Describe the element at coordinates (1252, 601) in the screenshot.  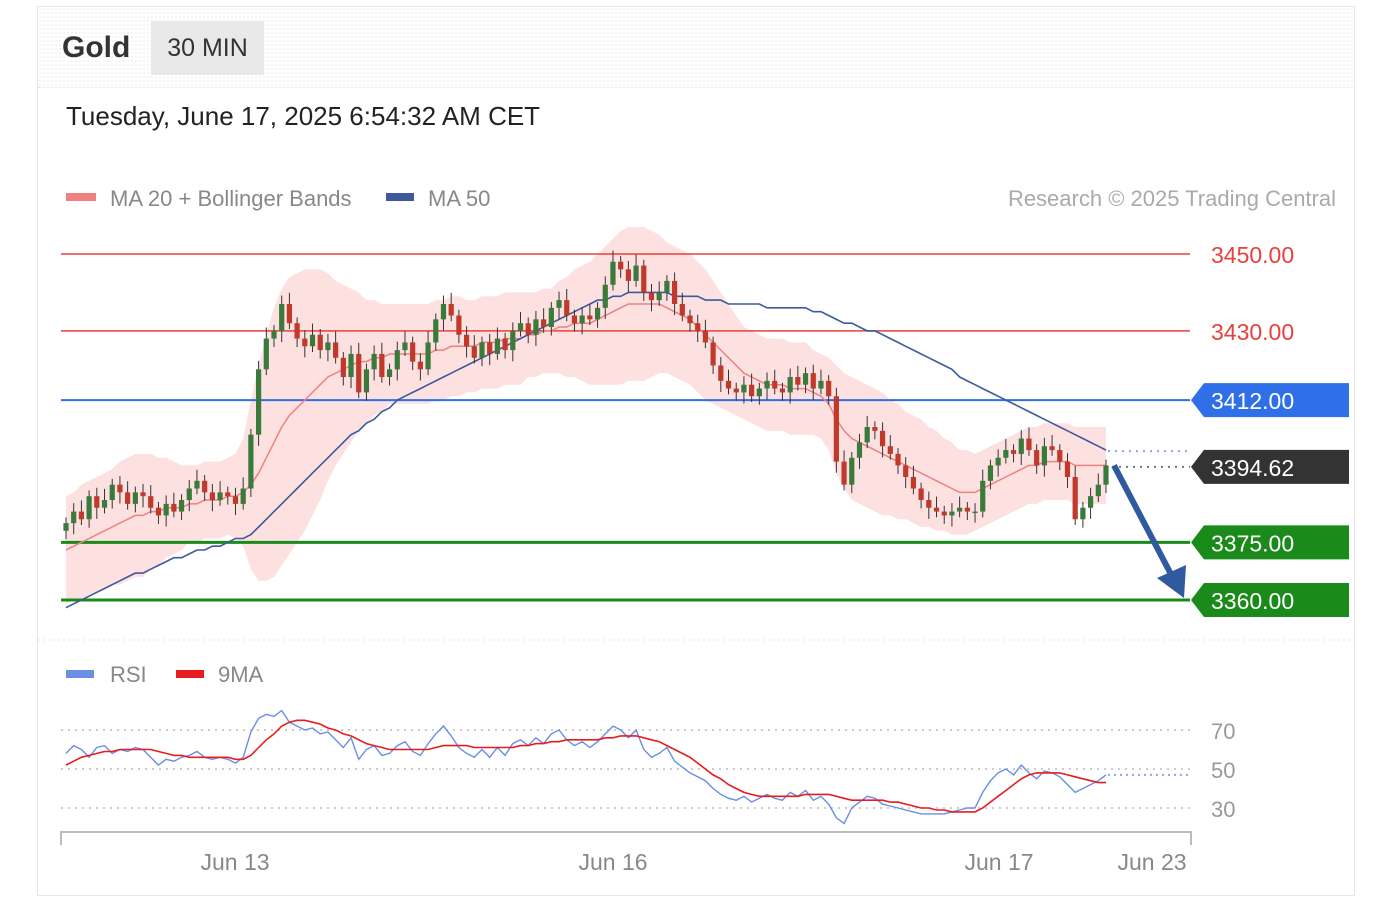
I see `support-label: 3360.00` at that location.